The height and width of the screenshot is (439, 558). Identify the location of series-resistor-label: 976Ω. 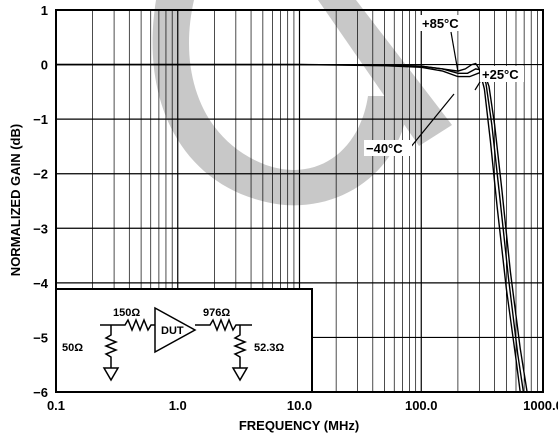
(216, 313).